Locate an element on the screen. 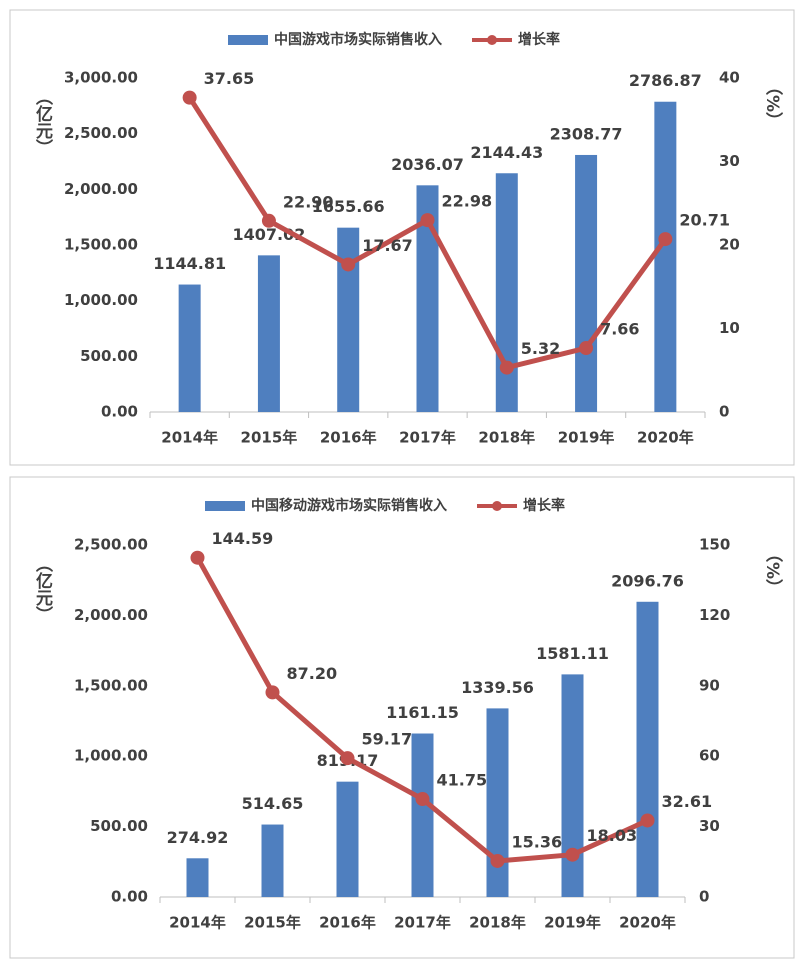 The image size is (804, 967). bar-value-label: 1581.11 is located at coordinates (572, 653).